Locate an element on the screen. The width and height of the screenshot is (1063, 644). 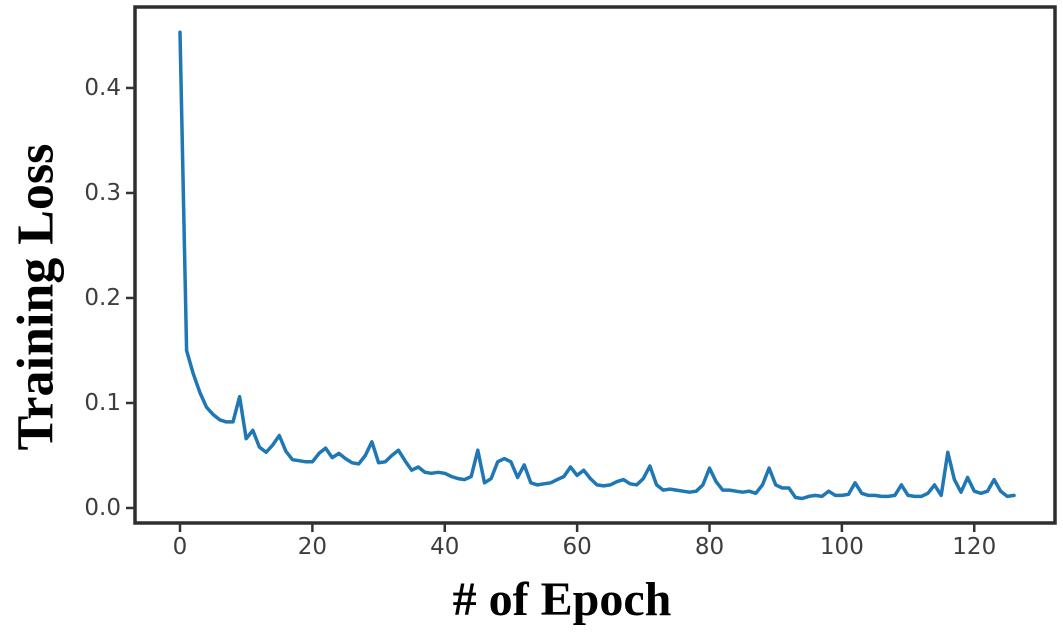
y-tick-label: 0.2 is located at coordinates (102, 298).